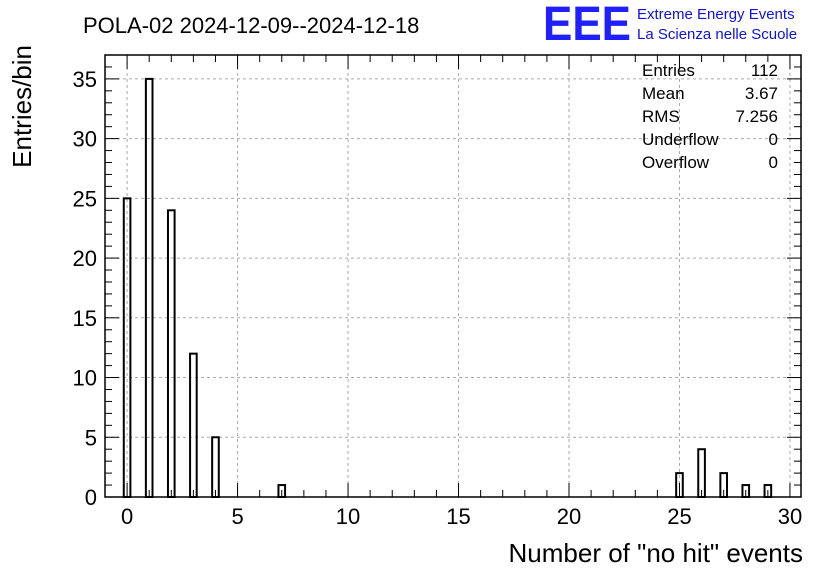  What do you see at coordinates (656, 553) in the screenshot?
I see `x-axis-title: Number of "no hit" events` at bounding box center [656, 553].